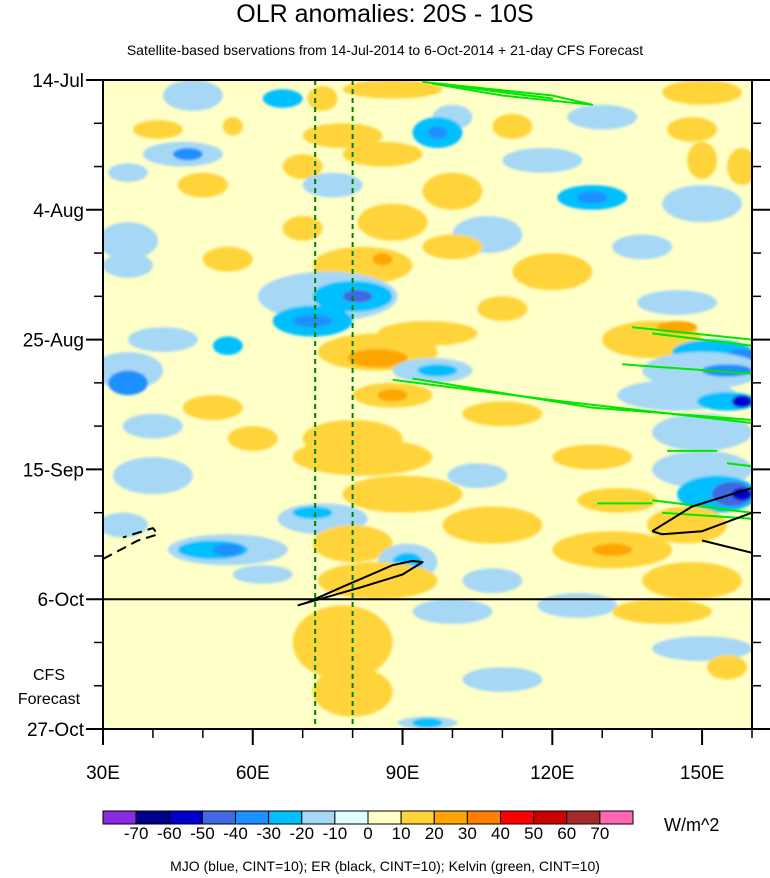 The width and height of the screenshot is (770, 878). What do you see at coordinates (368, 826) in the screenshot?
I see `colorbar: -70 -60 -50 -40 -30 -20 -10 0 10 20 30 40 50 60 70` at bounding box center [368, 826].